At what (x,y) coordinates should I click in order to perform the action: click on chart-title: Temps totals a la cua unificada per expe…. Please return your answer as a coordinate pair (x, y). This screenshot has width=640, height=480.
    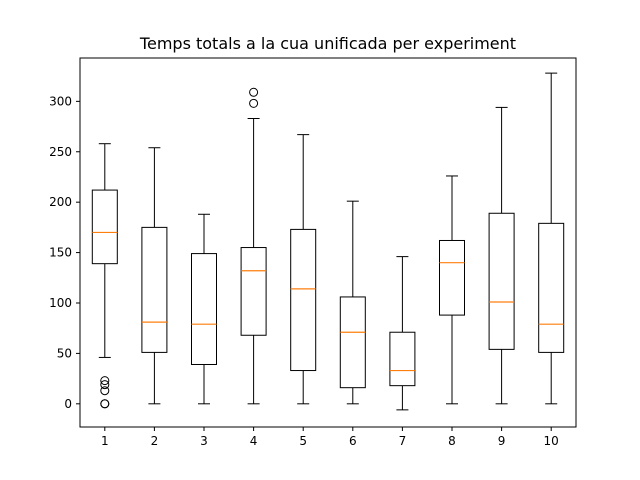
    Looking at the image, I should click on (327, 43).